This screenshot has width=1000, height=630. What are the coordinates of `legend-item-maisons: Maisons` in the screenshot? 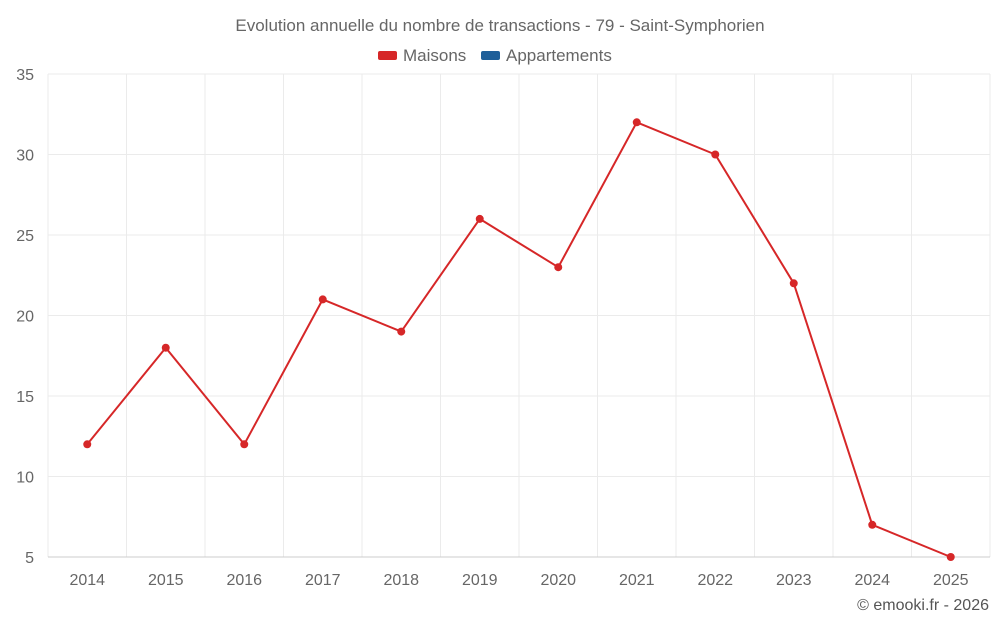 It's located at (422, 55).